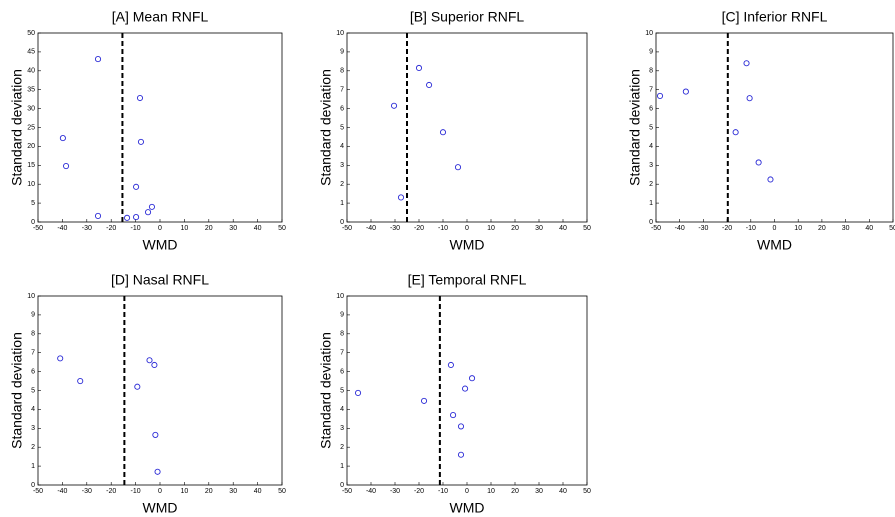 The height and width of the screenshot is (517, 895). What do you see at coordinates (31, 52) in the screenshot?
I see `y-tick-label: 45` at bounding box center [31, 52].